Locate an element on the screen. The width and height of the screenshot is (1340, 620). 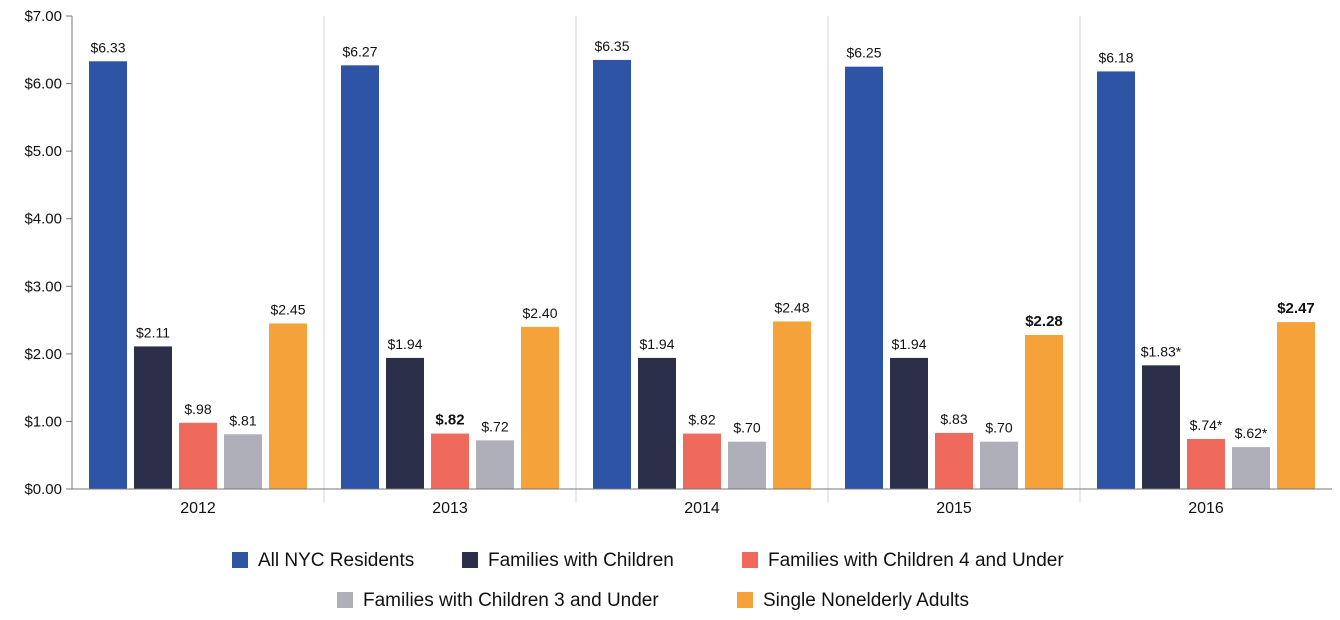
y-tick-label: $7.00 is located at coordinates (43, 16).